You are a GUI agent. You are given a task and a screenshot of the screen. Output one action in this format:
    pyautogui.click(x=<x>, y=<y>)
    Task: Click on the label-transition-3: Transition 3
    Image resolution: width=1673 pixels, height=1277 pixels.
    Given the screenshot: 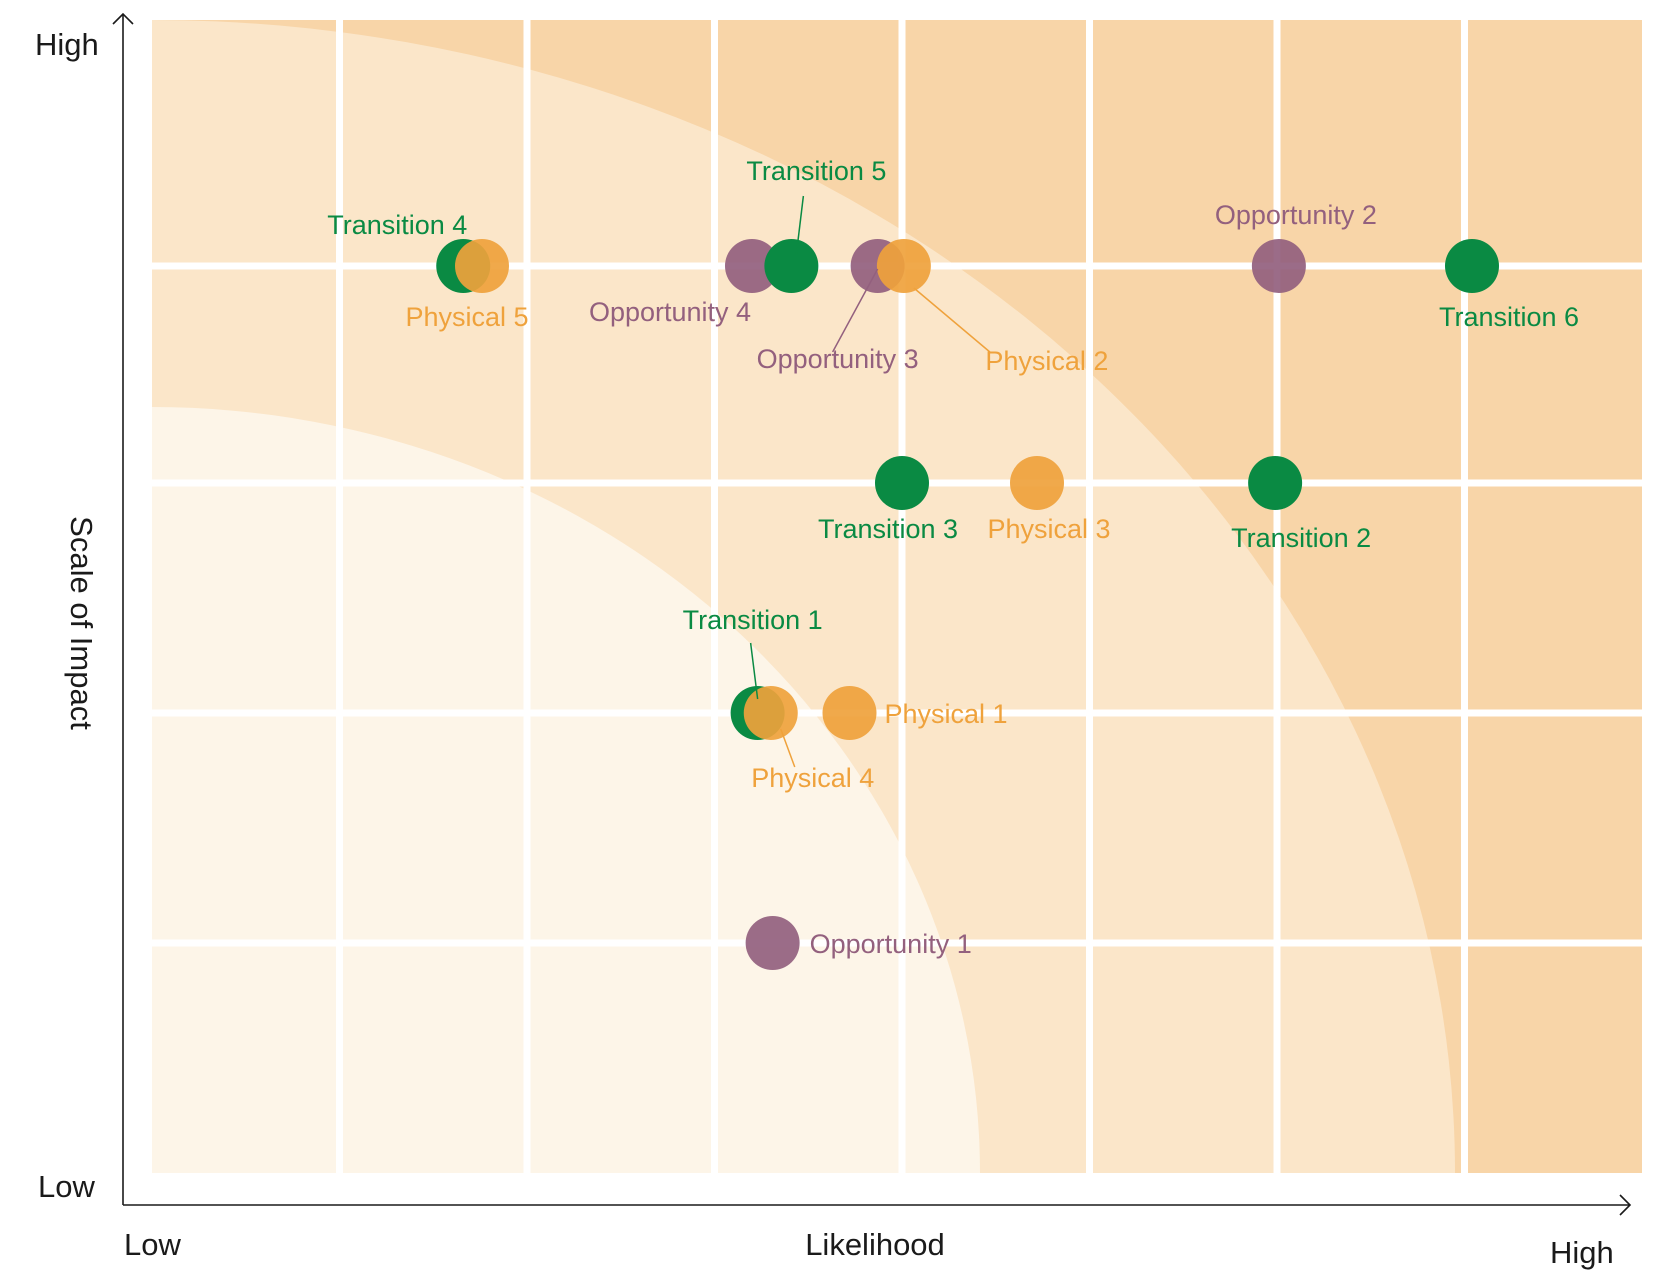 What is the action you would take?
    pyautogui.click(x=888, y=529)
    